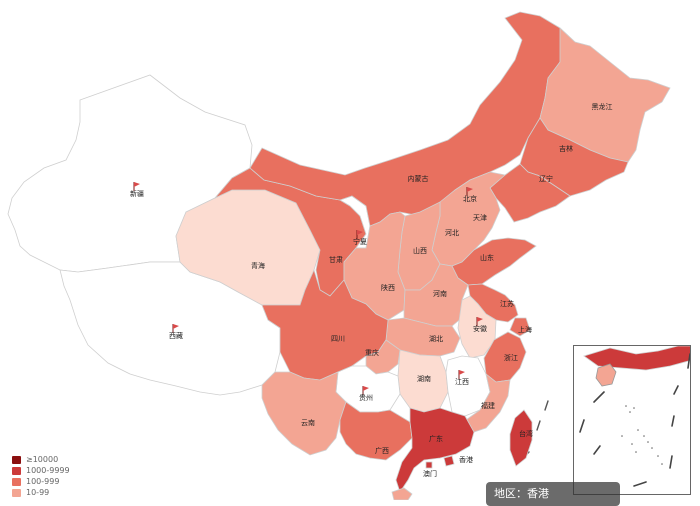 The width and height of the screenshot is (700, 506). I want to click on province-fujian, so click(488, 402).